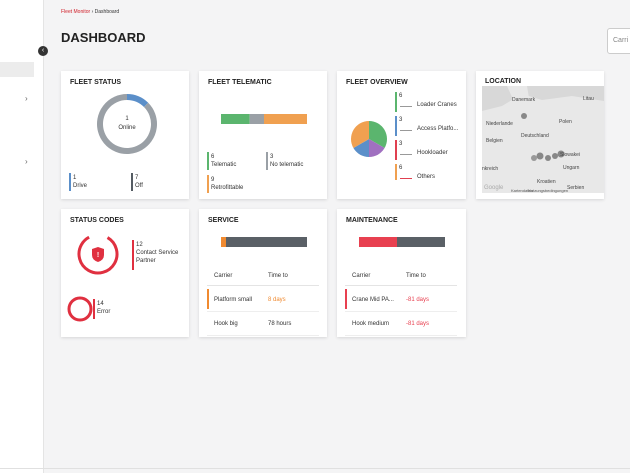 Image resolution: width=630 pixels, height=473 pixels. What do you see at coordinates (139, 245) in the screenshot?
I see `legend-value: 12` at bounding box center [139, 245].